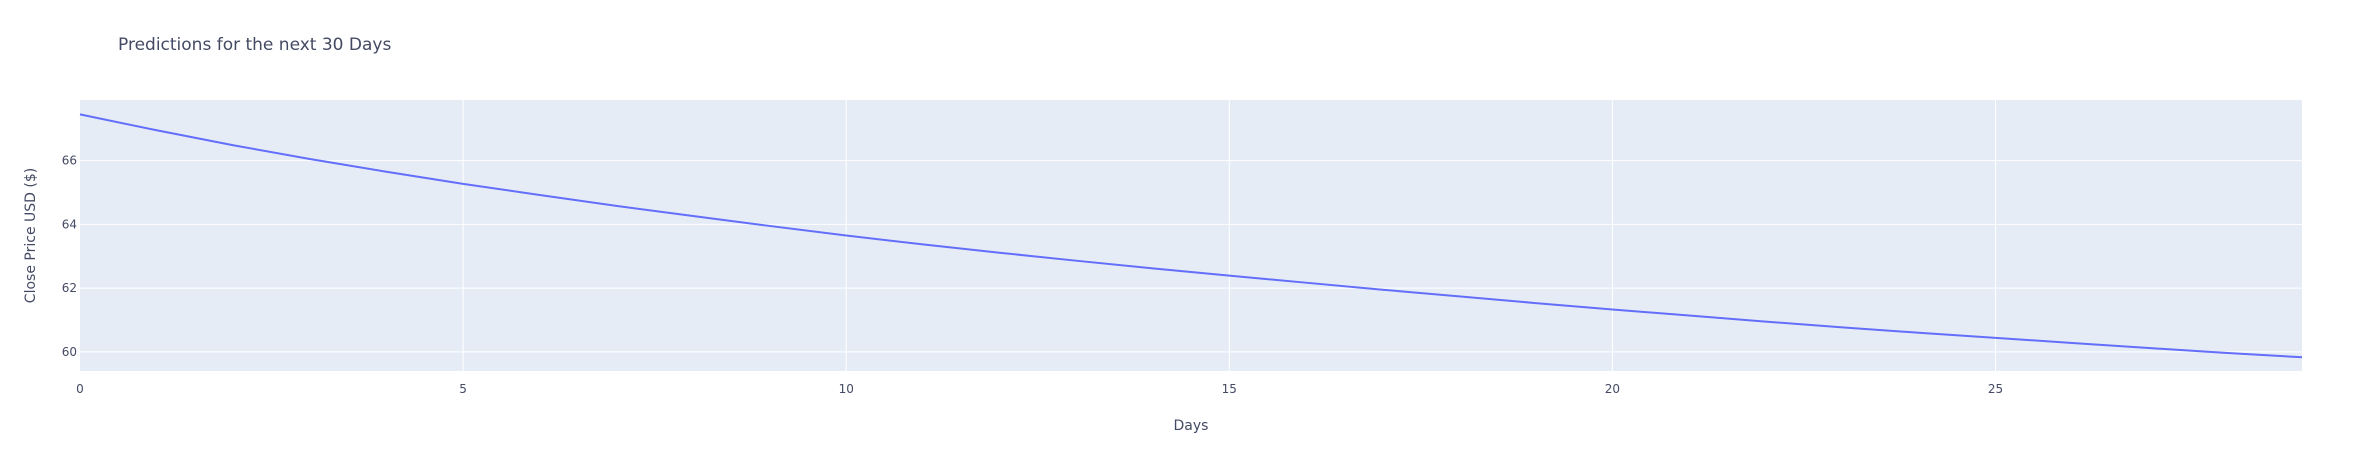  I want to click on y-tick-label: 62, so click(69, 288).